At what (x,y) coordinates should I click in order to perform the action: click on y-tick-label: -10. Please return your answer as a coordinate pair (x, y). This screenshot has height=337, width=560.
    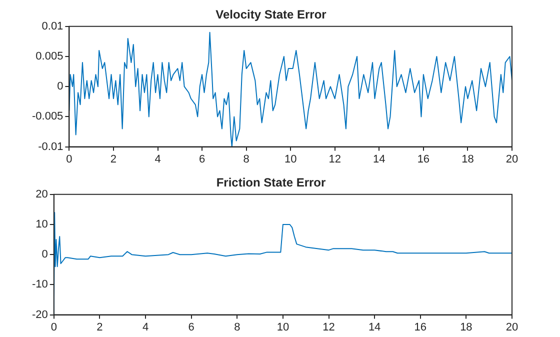
    Looking at the image, I should click on (40, 284).